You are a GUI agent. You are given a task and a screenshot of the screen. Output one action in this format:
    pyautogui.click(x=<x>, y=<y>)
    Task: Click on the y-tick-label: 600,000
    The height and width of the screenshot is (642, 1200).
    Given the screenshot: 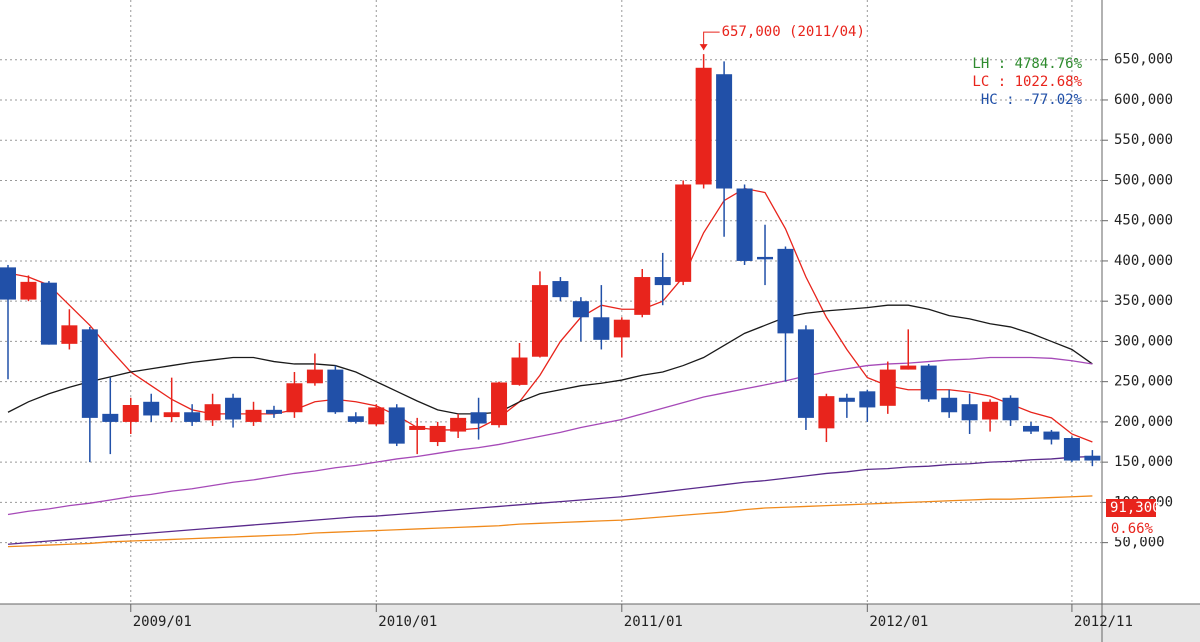 What is the action you would take?
    pyautogui.click(x=1143, y=100)
    